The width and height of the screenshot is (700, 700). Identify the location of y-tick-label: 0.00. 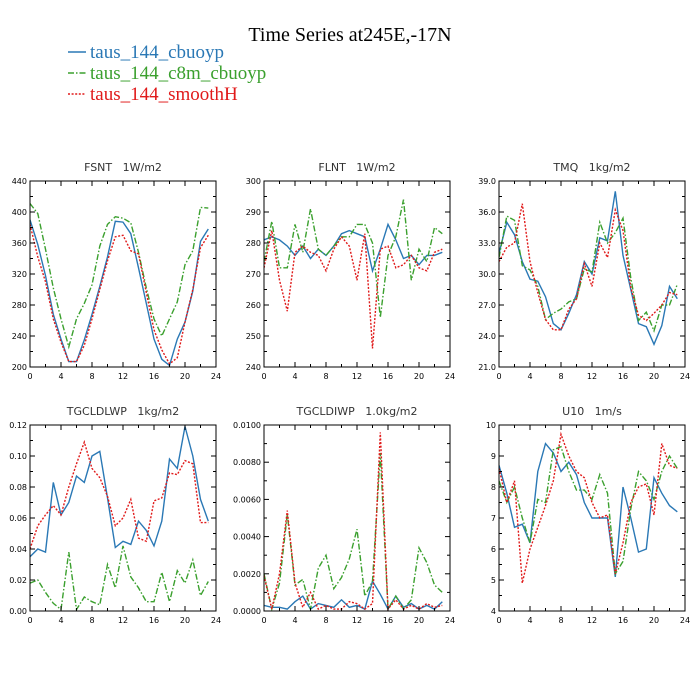
(18, 611).